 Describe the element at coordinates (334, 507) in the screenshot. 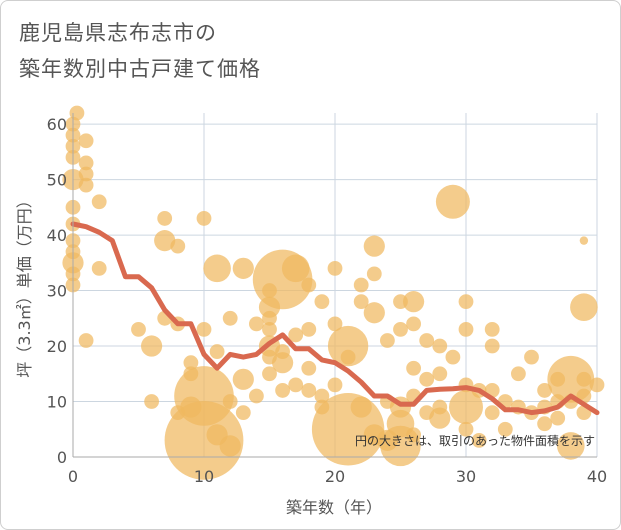

I see `x-axis-label: 築年数（年）` at that location.